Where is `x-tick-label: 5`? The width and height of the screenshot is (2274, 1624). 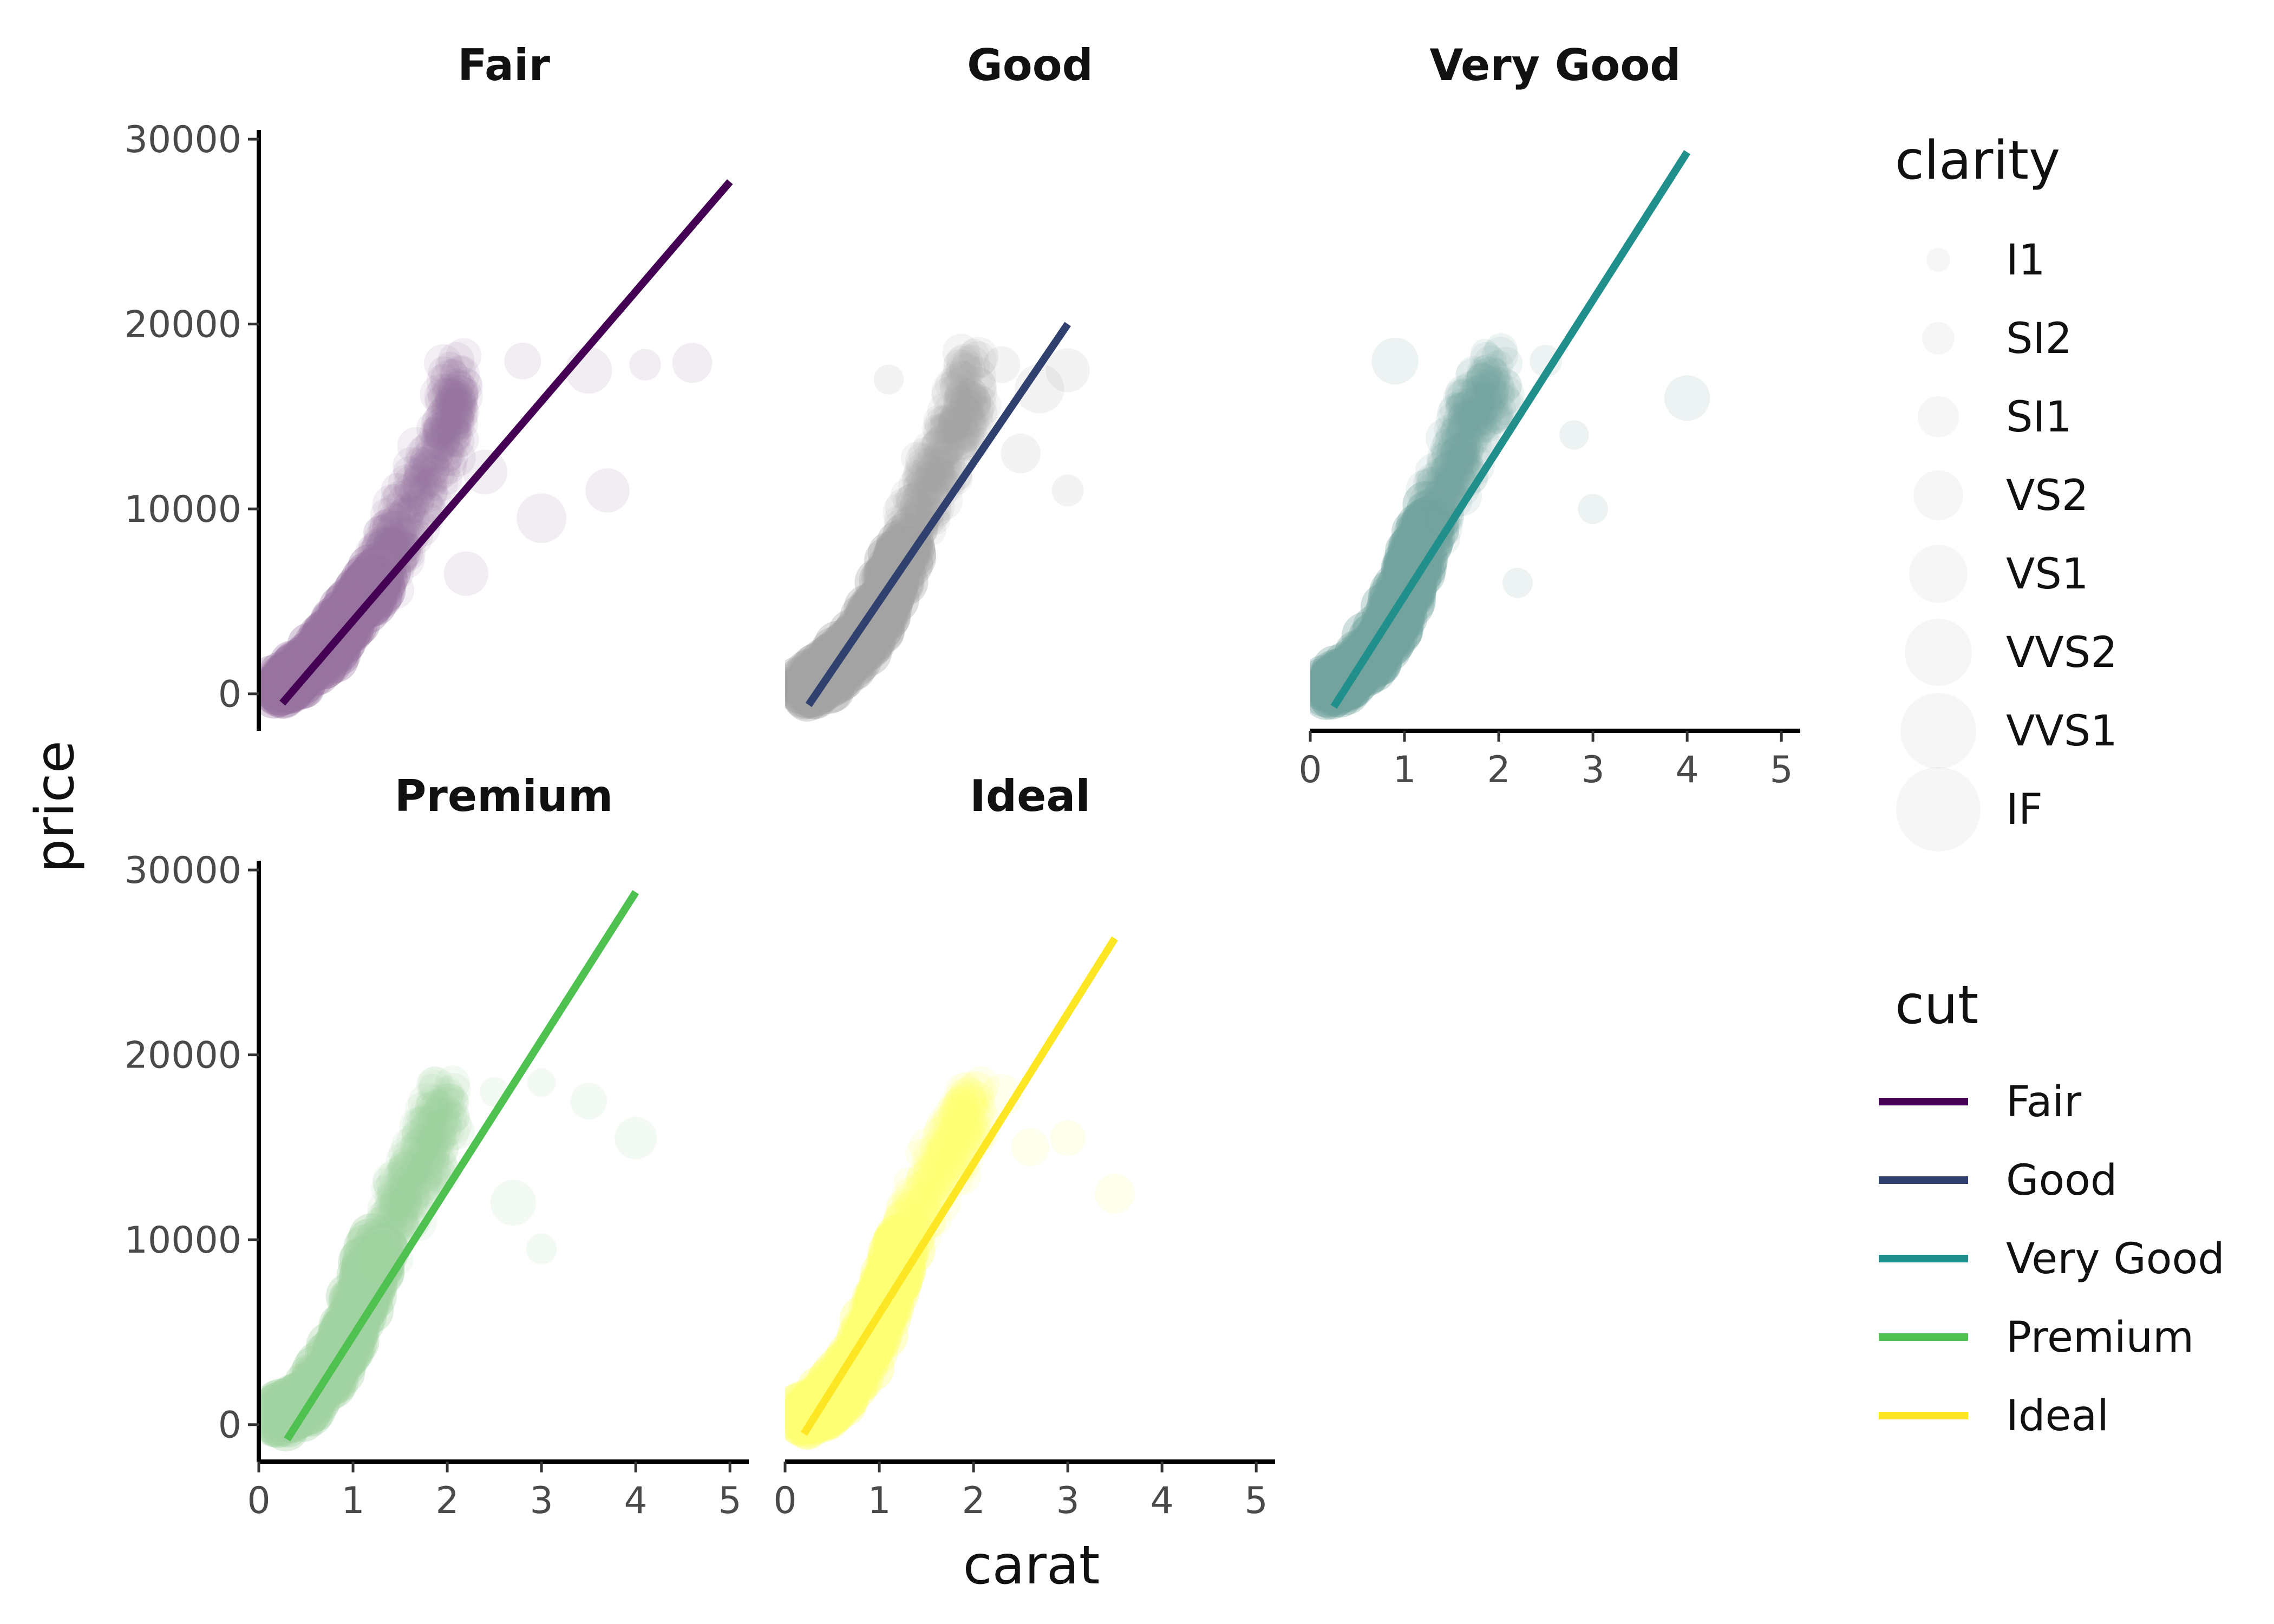
x-tick-label: 5 is located at coordinates (730, 1500).